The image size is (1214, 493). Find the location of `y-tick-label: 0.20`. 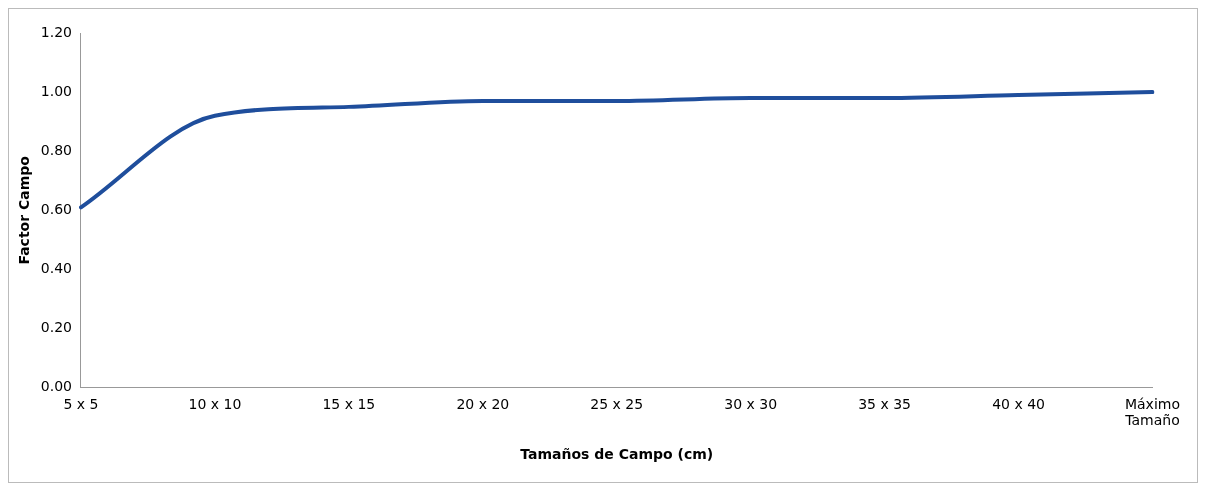

y-tick-label: 0.20 is located at coordinates (56, 327).